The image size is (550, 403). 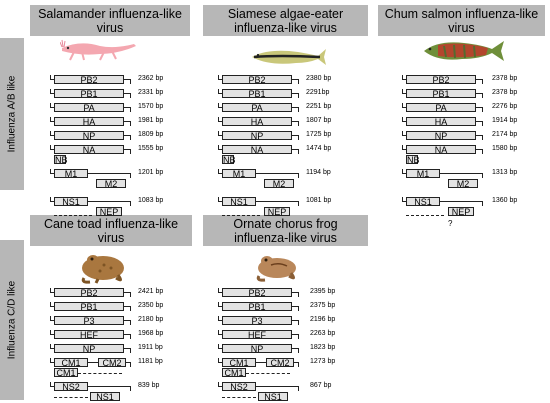 I want to click on segment-length-label: 1807 bp, so click(x=319, y=120).